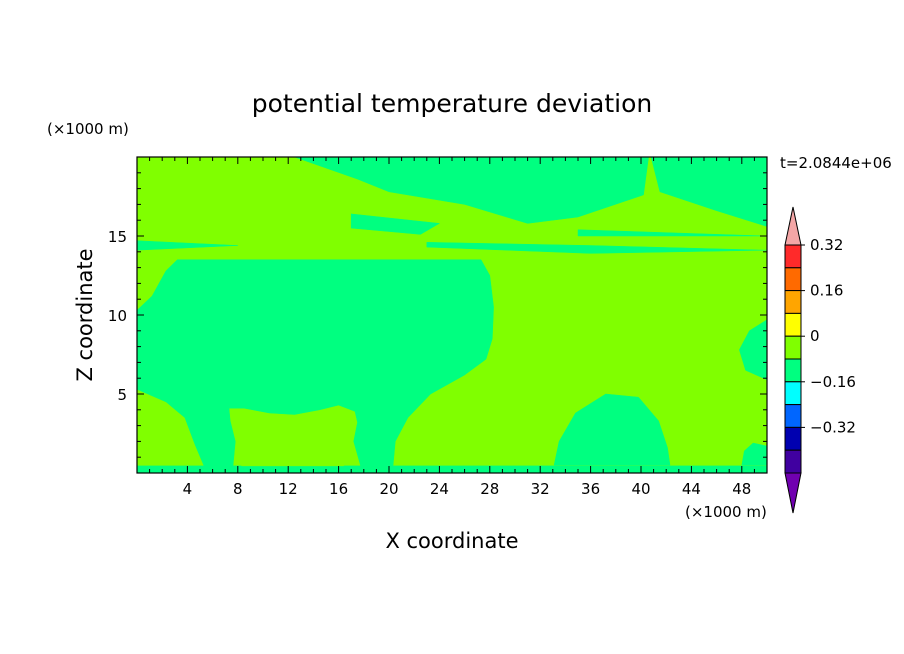 The height and width of the screenshot is (654, 904). Describe the element at coordinates (85, 314) in the screenshot. I see `y-axis-label: Z coordinate` at that location.